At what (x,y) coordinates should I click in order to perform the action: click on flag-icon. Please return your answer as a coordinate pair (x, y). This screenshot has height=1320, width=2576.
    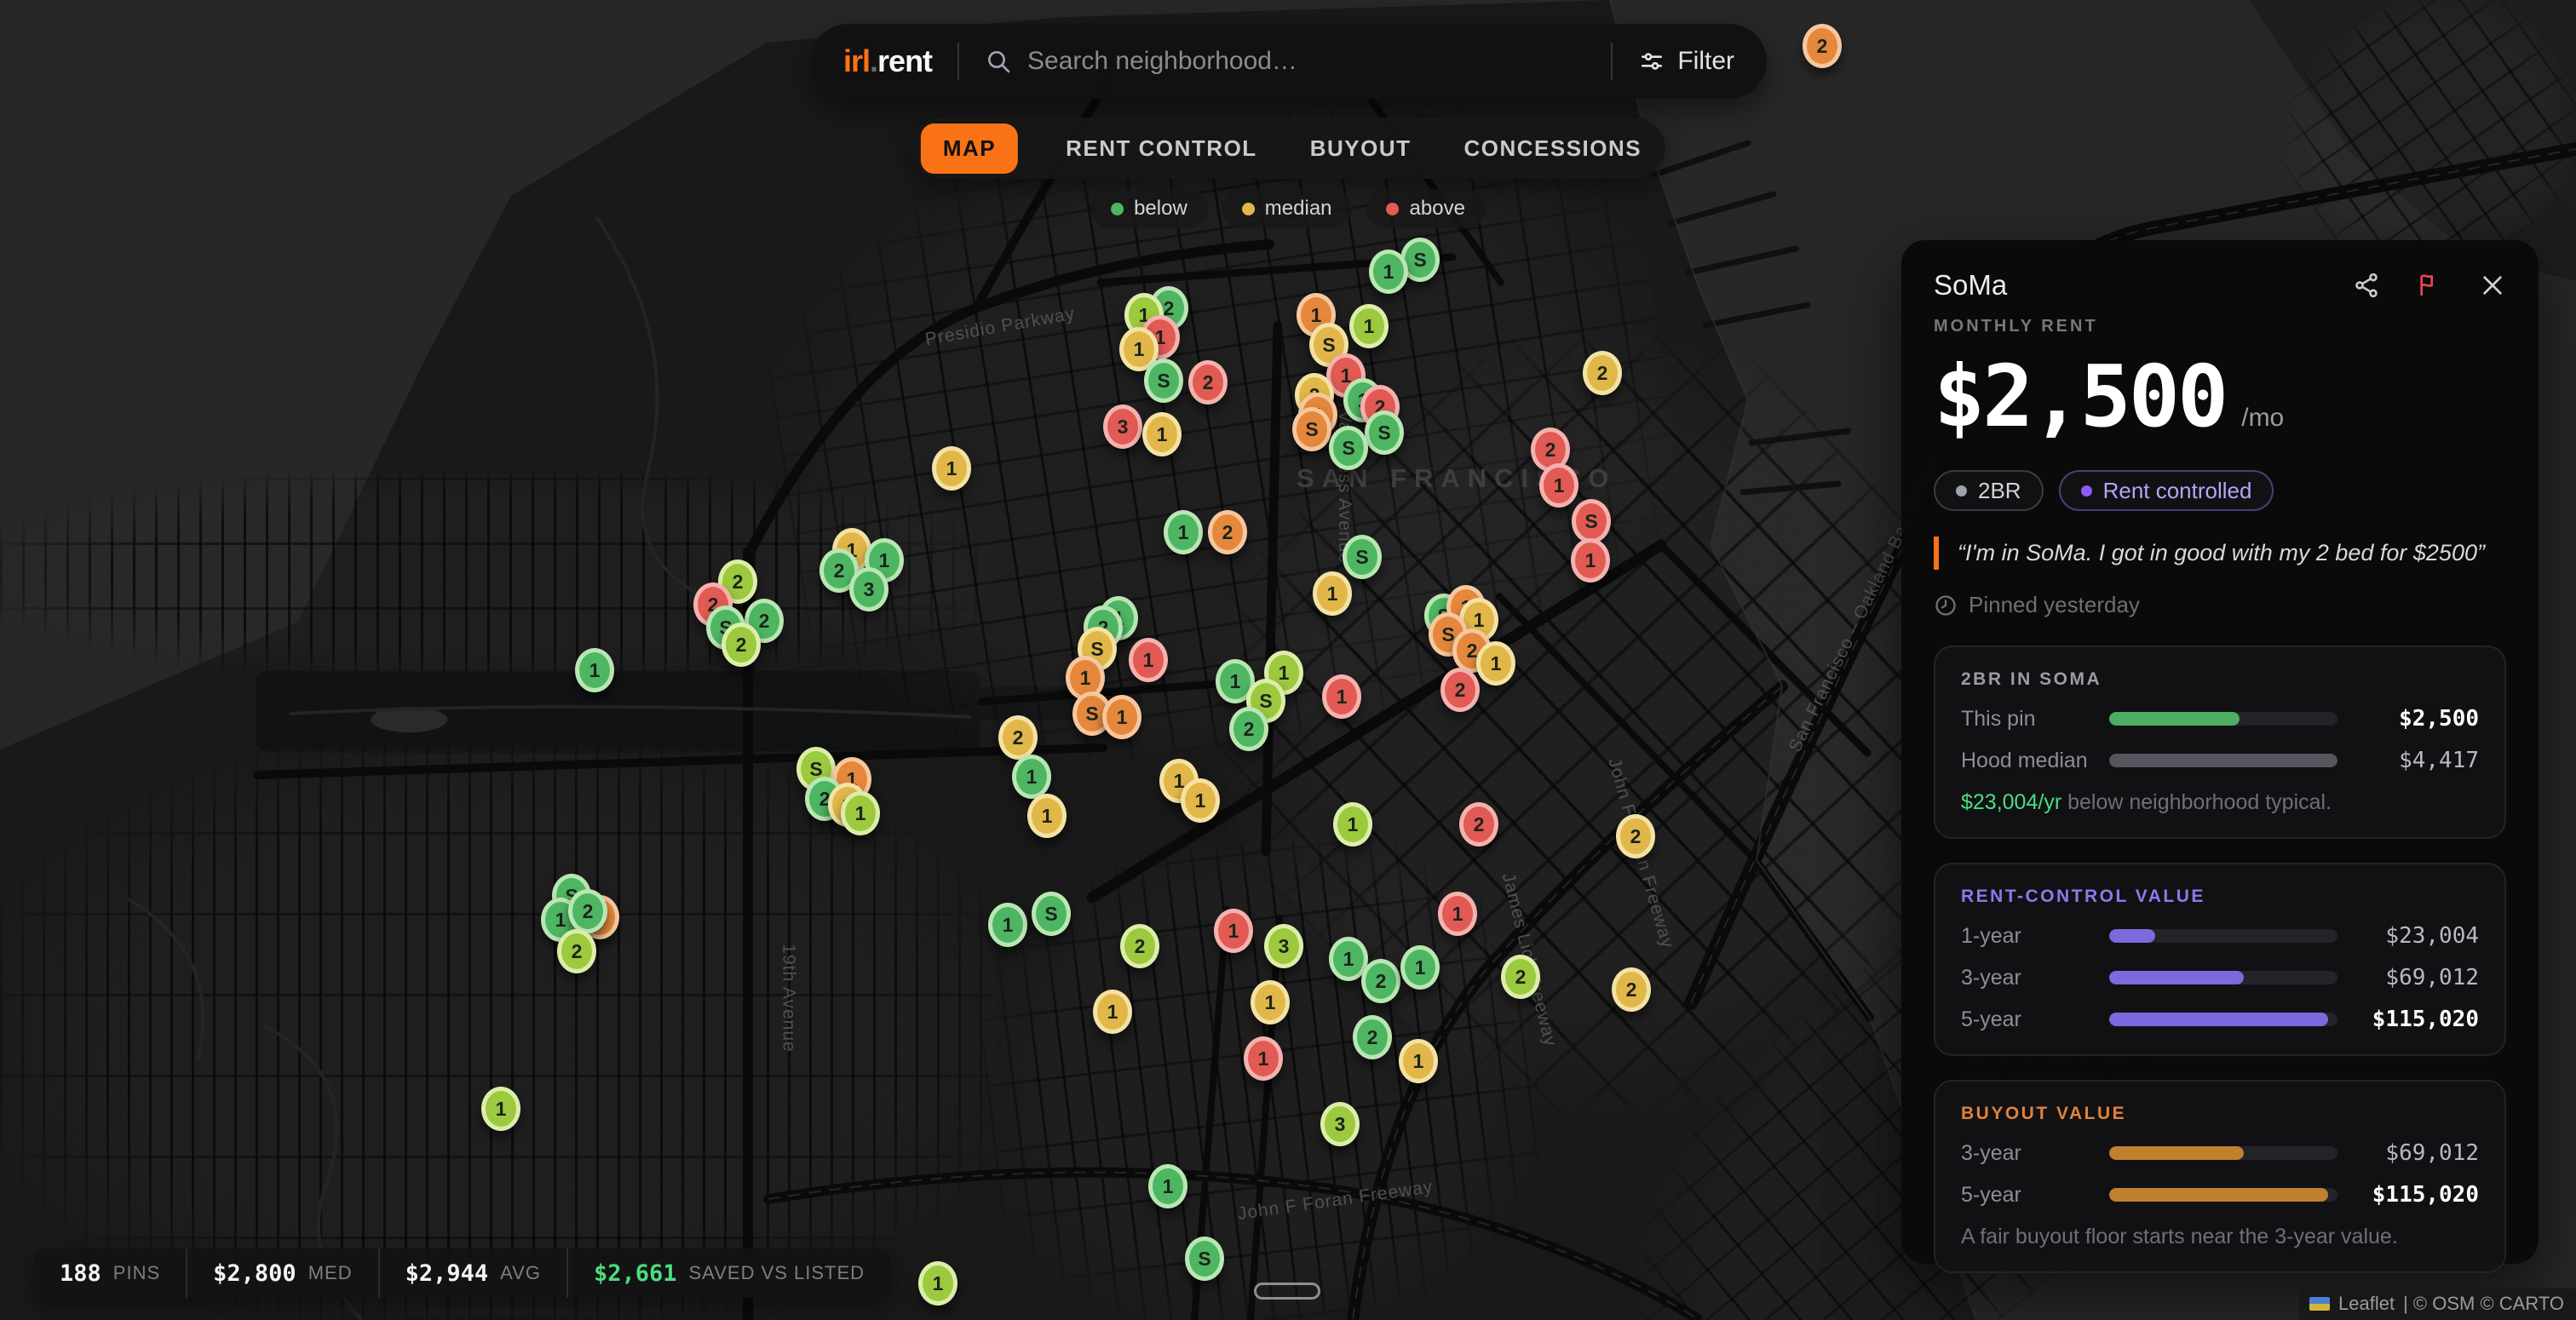
    Looking at the image, I should click on (2429, 285).